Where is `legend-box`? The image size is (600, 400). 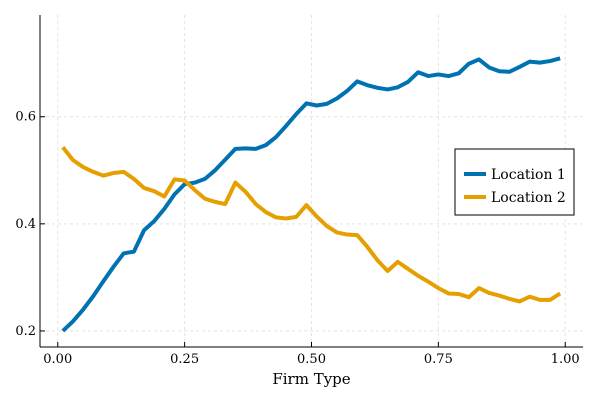 legend-box is located at coordinates (514, 182).